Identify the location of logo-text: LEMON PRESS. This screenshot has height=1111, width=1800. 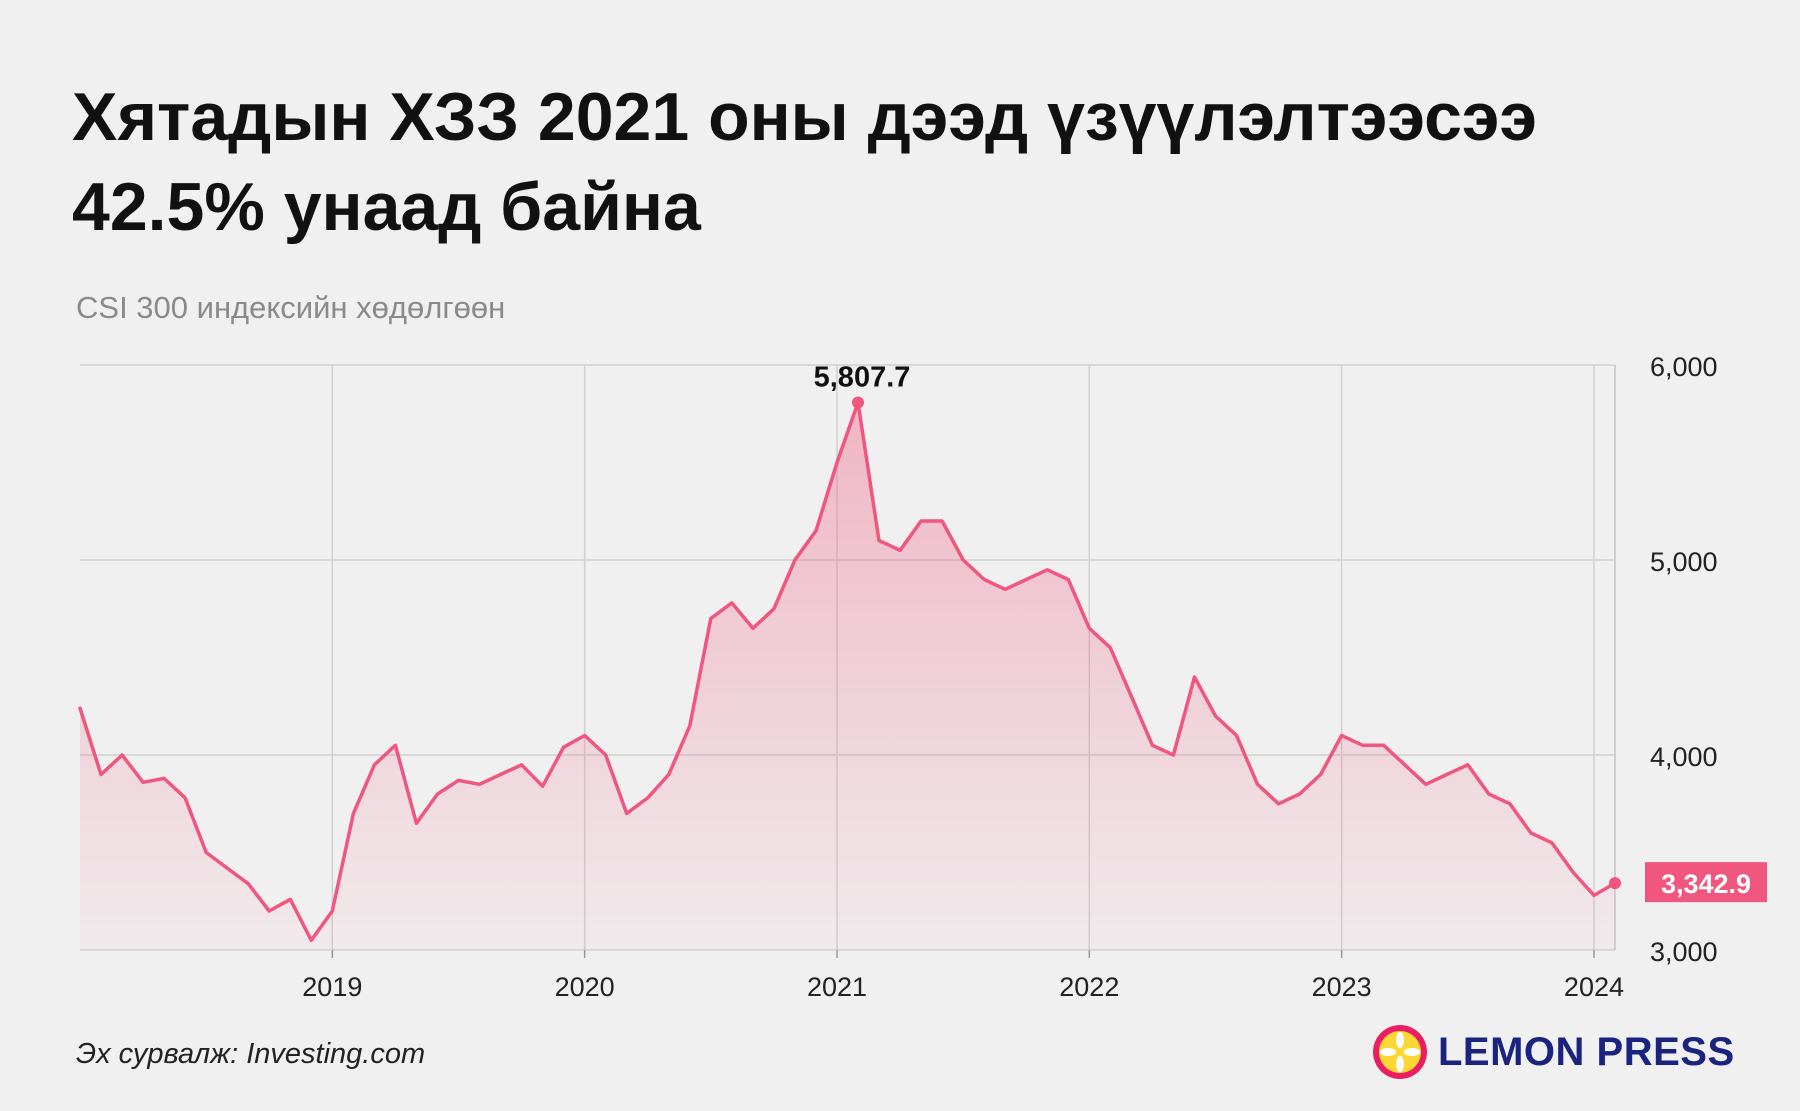
(1586, 1051).